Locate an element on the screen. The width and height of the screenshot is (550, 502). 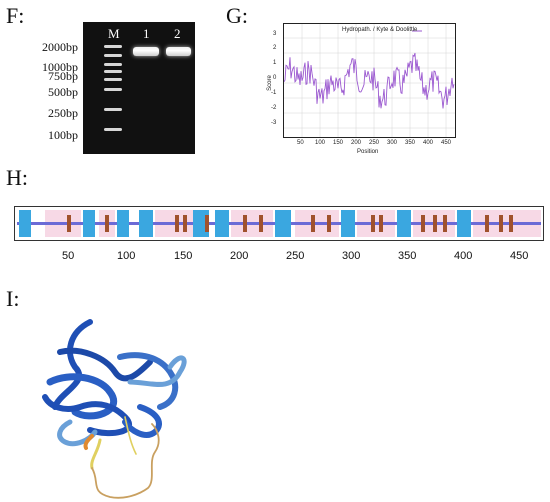
hydropathy-plot: Hydropath. / Kyte & Doolittle is located at coordinates (369, 80).